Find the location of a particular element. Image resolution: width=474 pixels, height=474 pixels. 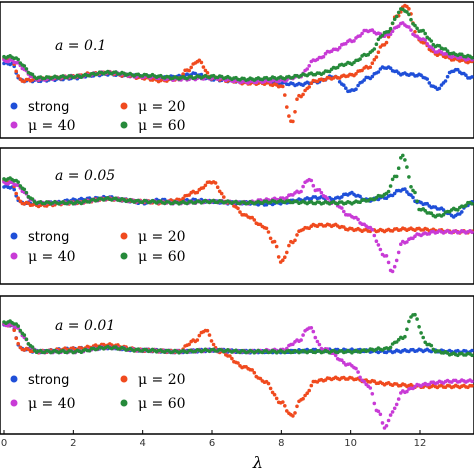

legend-marker-mu60 is located at coordinates (124, 256).